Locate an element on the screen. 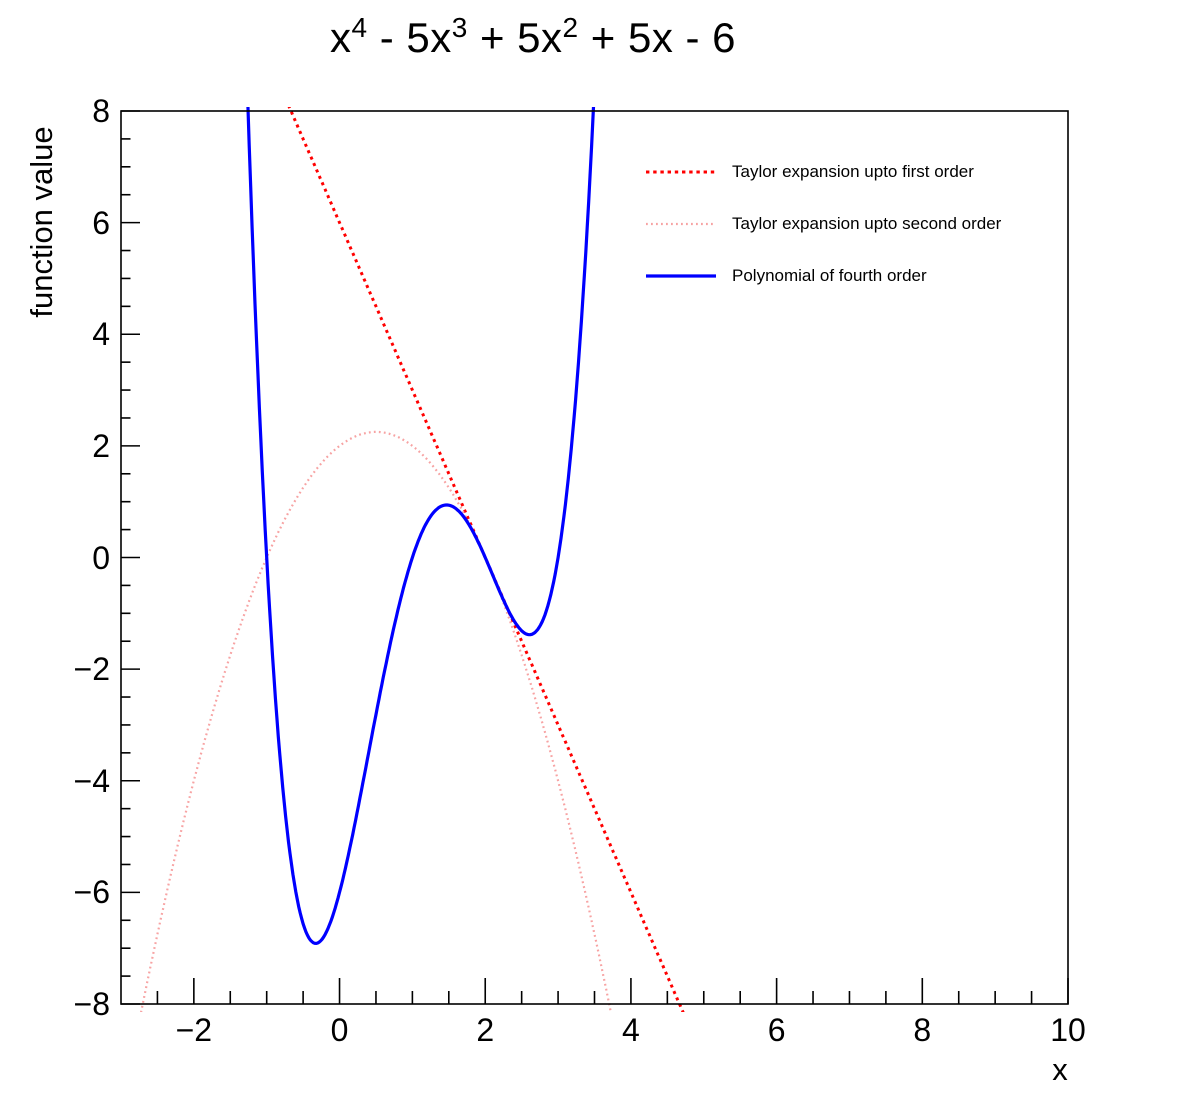  legend-label: Polynomial of fourth order is located at coordinates (829, 275).